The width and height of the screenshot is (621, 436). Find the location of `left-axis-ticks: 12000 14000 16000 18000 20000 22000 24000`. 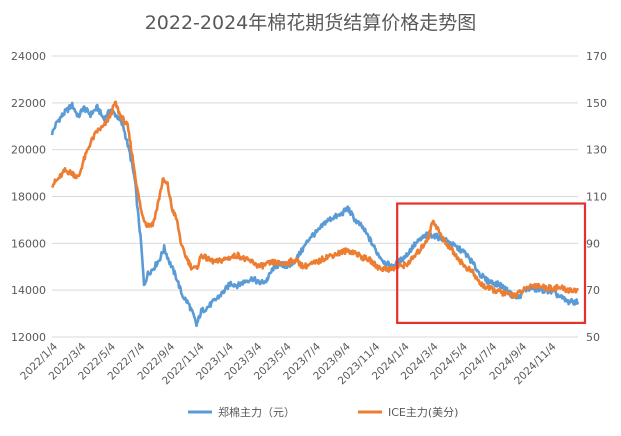

left-axis-ticks: 12000 14000 16000 18000 20000 22000 24000 is located at coordinates (28, 197).